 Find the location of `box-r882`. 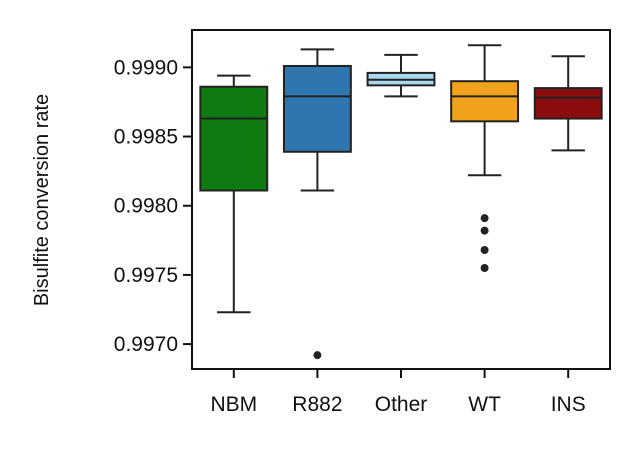

box-r882 is located at coordinates (317, 204).